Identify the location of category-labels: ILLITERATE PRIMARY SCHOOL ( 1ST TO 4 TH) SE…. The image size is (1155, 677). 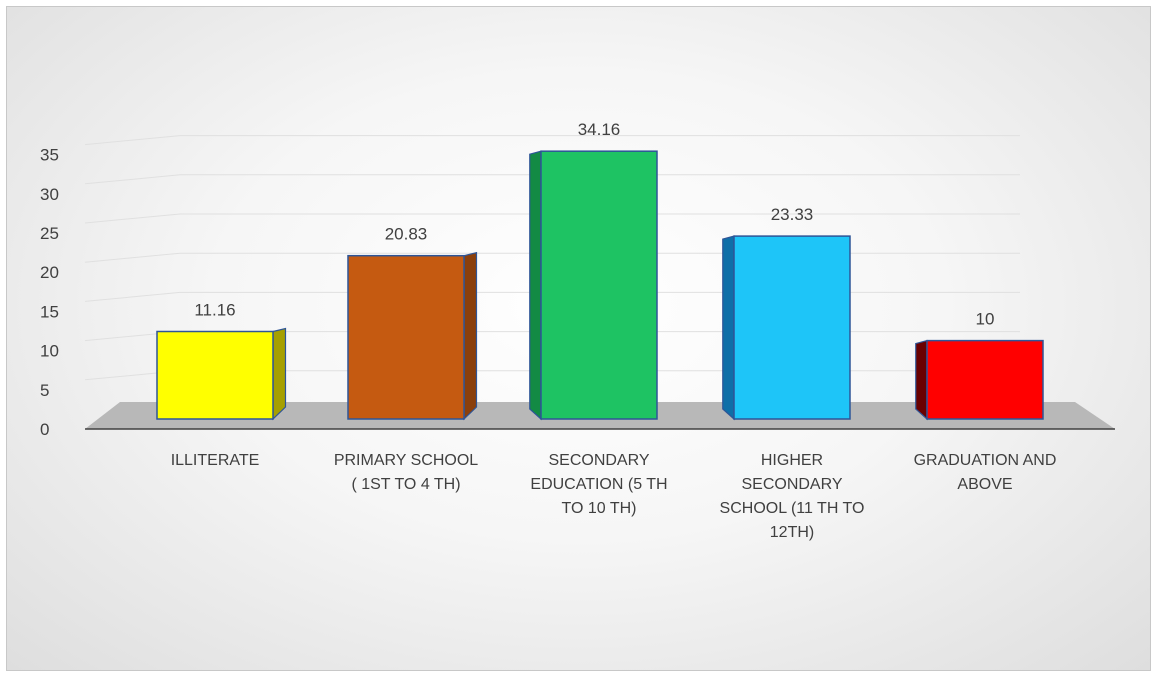
(614, 496).